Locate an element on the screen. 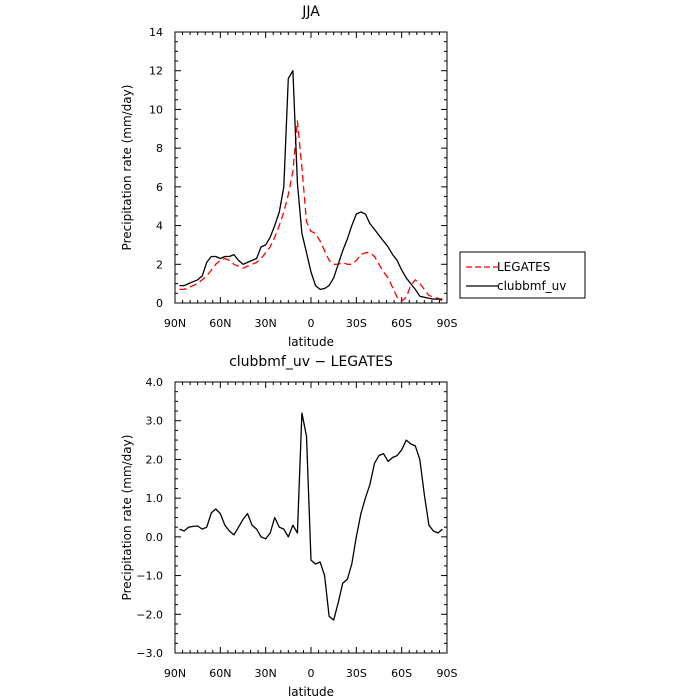 Image resolution: width=700 pixels, height=700 pixels. y-tick-label: −3.0 is located at coordinates (149, 653).